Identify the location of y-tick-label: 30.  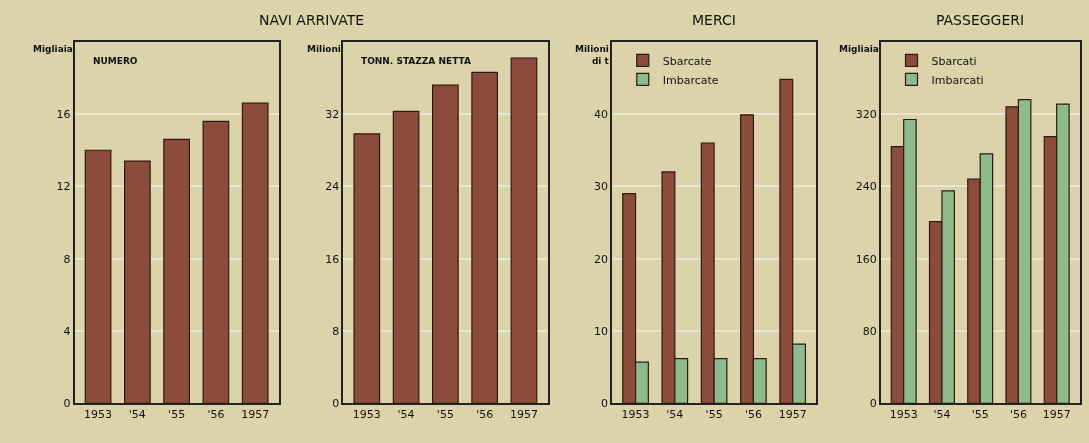
(601, 187).